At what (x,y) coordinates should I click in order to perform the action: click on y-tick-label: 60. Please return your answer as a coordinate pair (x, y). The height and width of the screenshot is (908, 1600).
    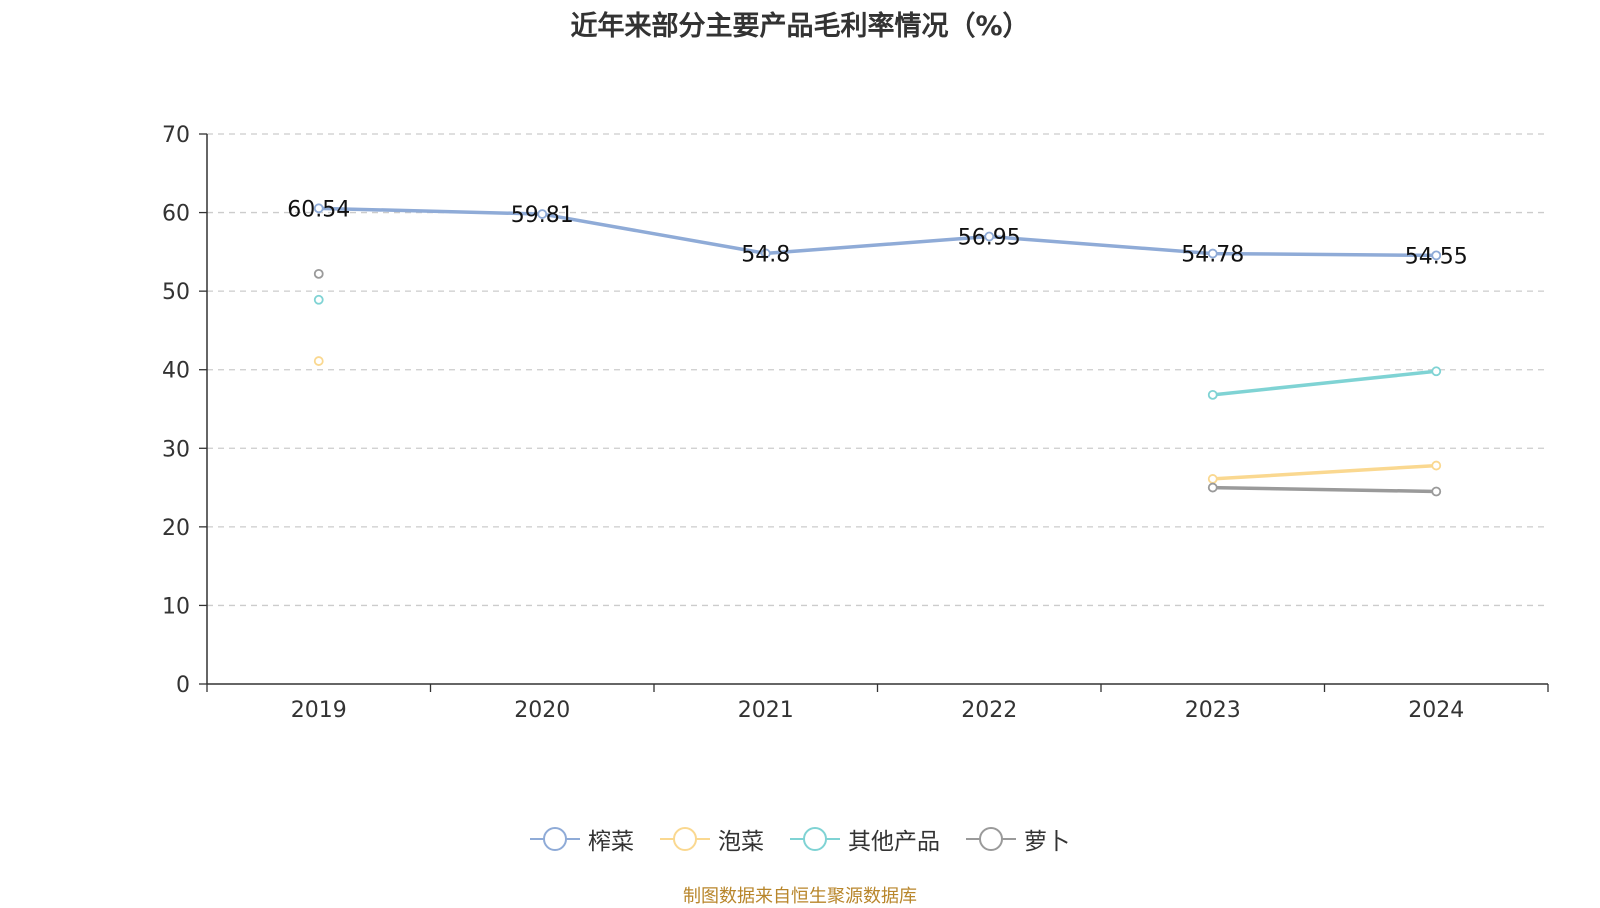
    Looking at the image, I should click on (176, 214).